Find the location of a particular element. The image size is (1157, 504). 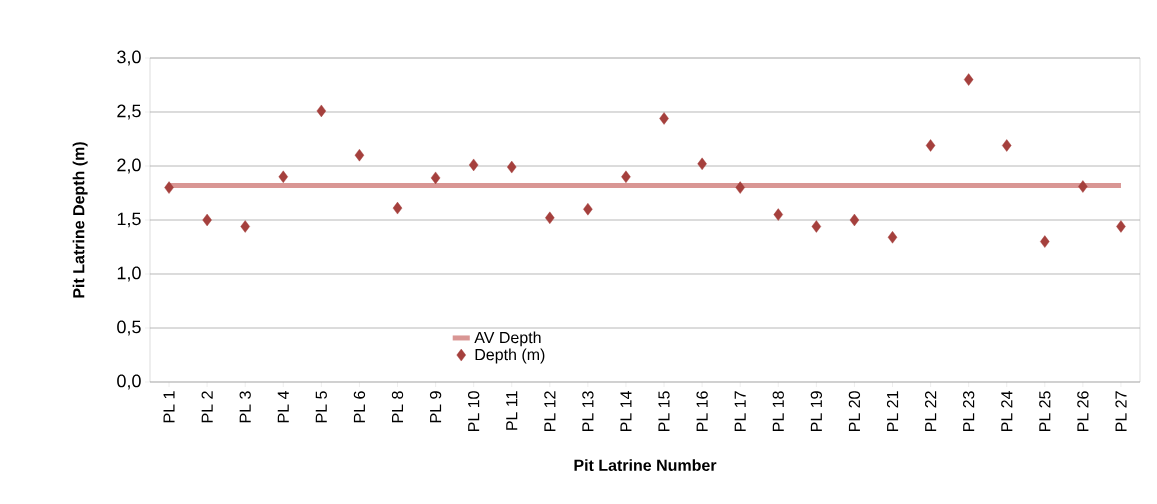

x-tick-label: PL 4 is located at coordinates (283, 407).